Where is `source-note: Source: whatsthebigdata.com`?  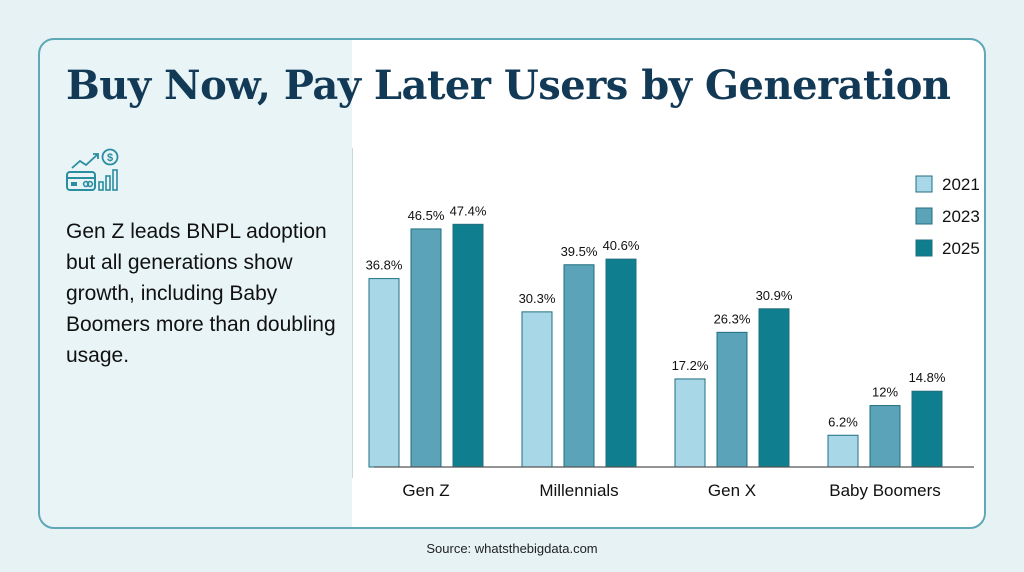
source-note: Source: whatsthebigdata.com is located at coordinates (512, 548).